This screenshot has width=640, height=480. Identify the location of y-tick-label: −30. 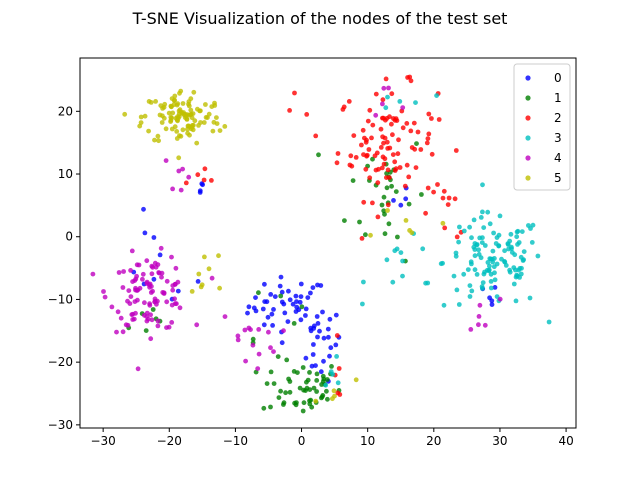
(60, 425).